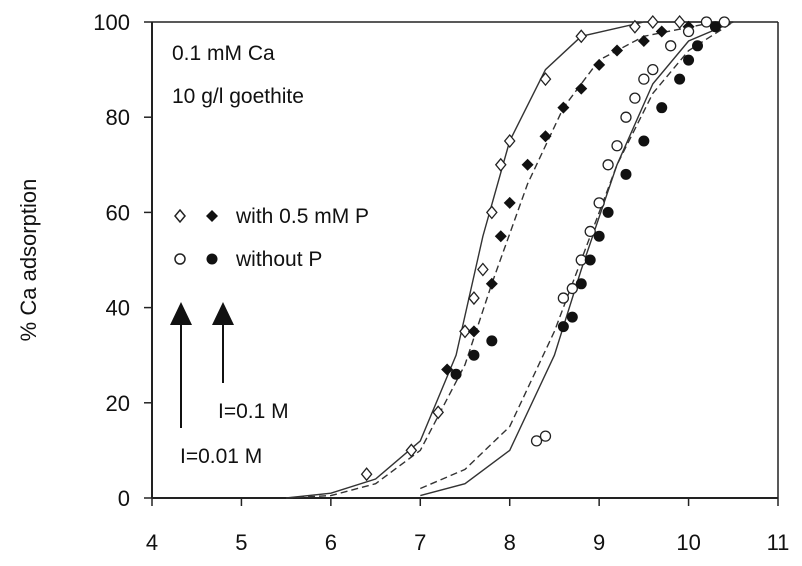 This screenshot has width=802, height=566. Describe the element at coordinates (124, 498) in the screenshot. I see `y-tick-label: 0` at that location.